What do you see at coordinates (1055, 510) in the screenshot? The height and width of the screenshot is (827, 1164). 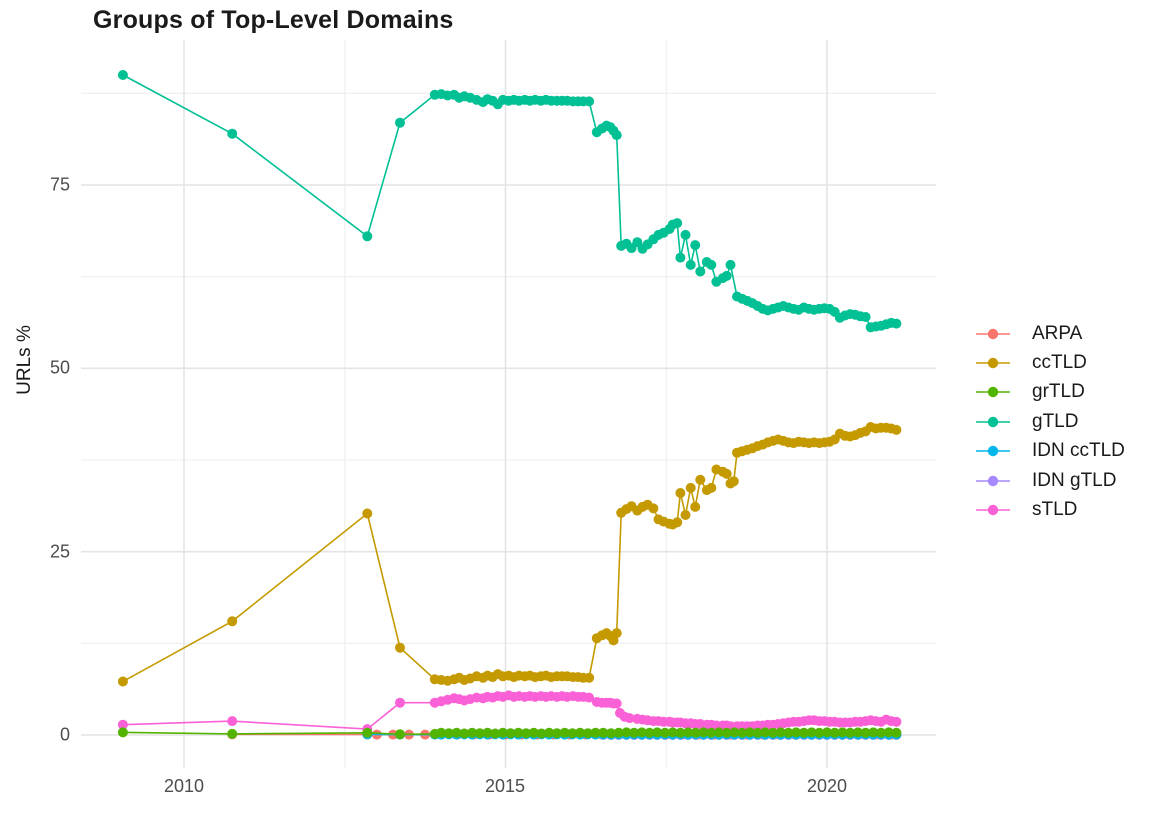 I see `legend-item-label: sTLD` at bounding box center [1055, 510].